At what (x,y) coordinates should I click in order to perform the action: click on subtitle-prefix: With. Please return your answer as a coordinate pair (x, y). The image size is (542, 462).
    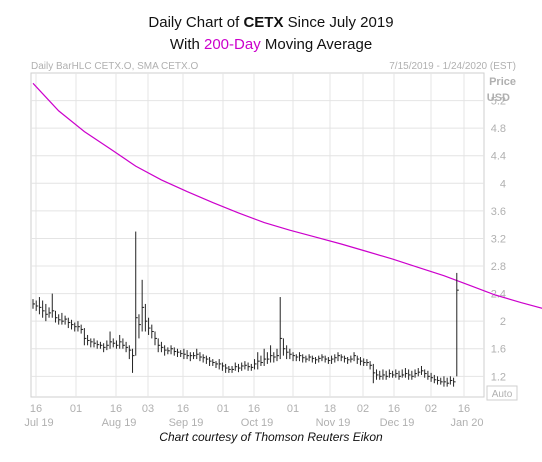
    Looking at the image, I should click on (186, 44).